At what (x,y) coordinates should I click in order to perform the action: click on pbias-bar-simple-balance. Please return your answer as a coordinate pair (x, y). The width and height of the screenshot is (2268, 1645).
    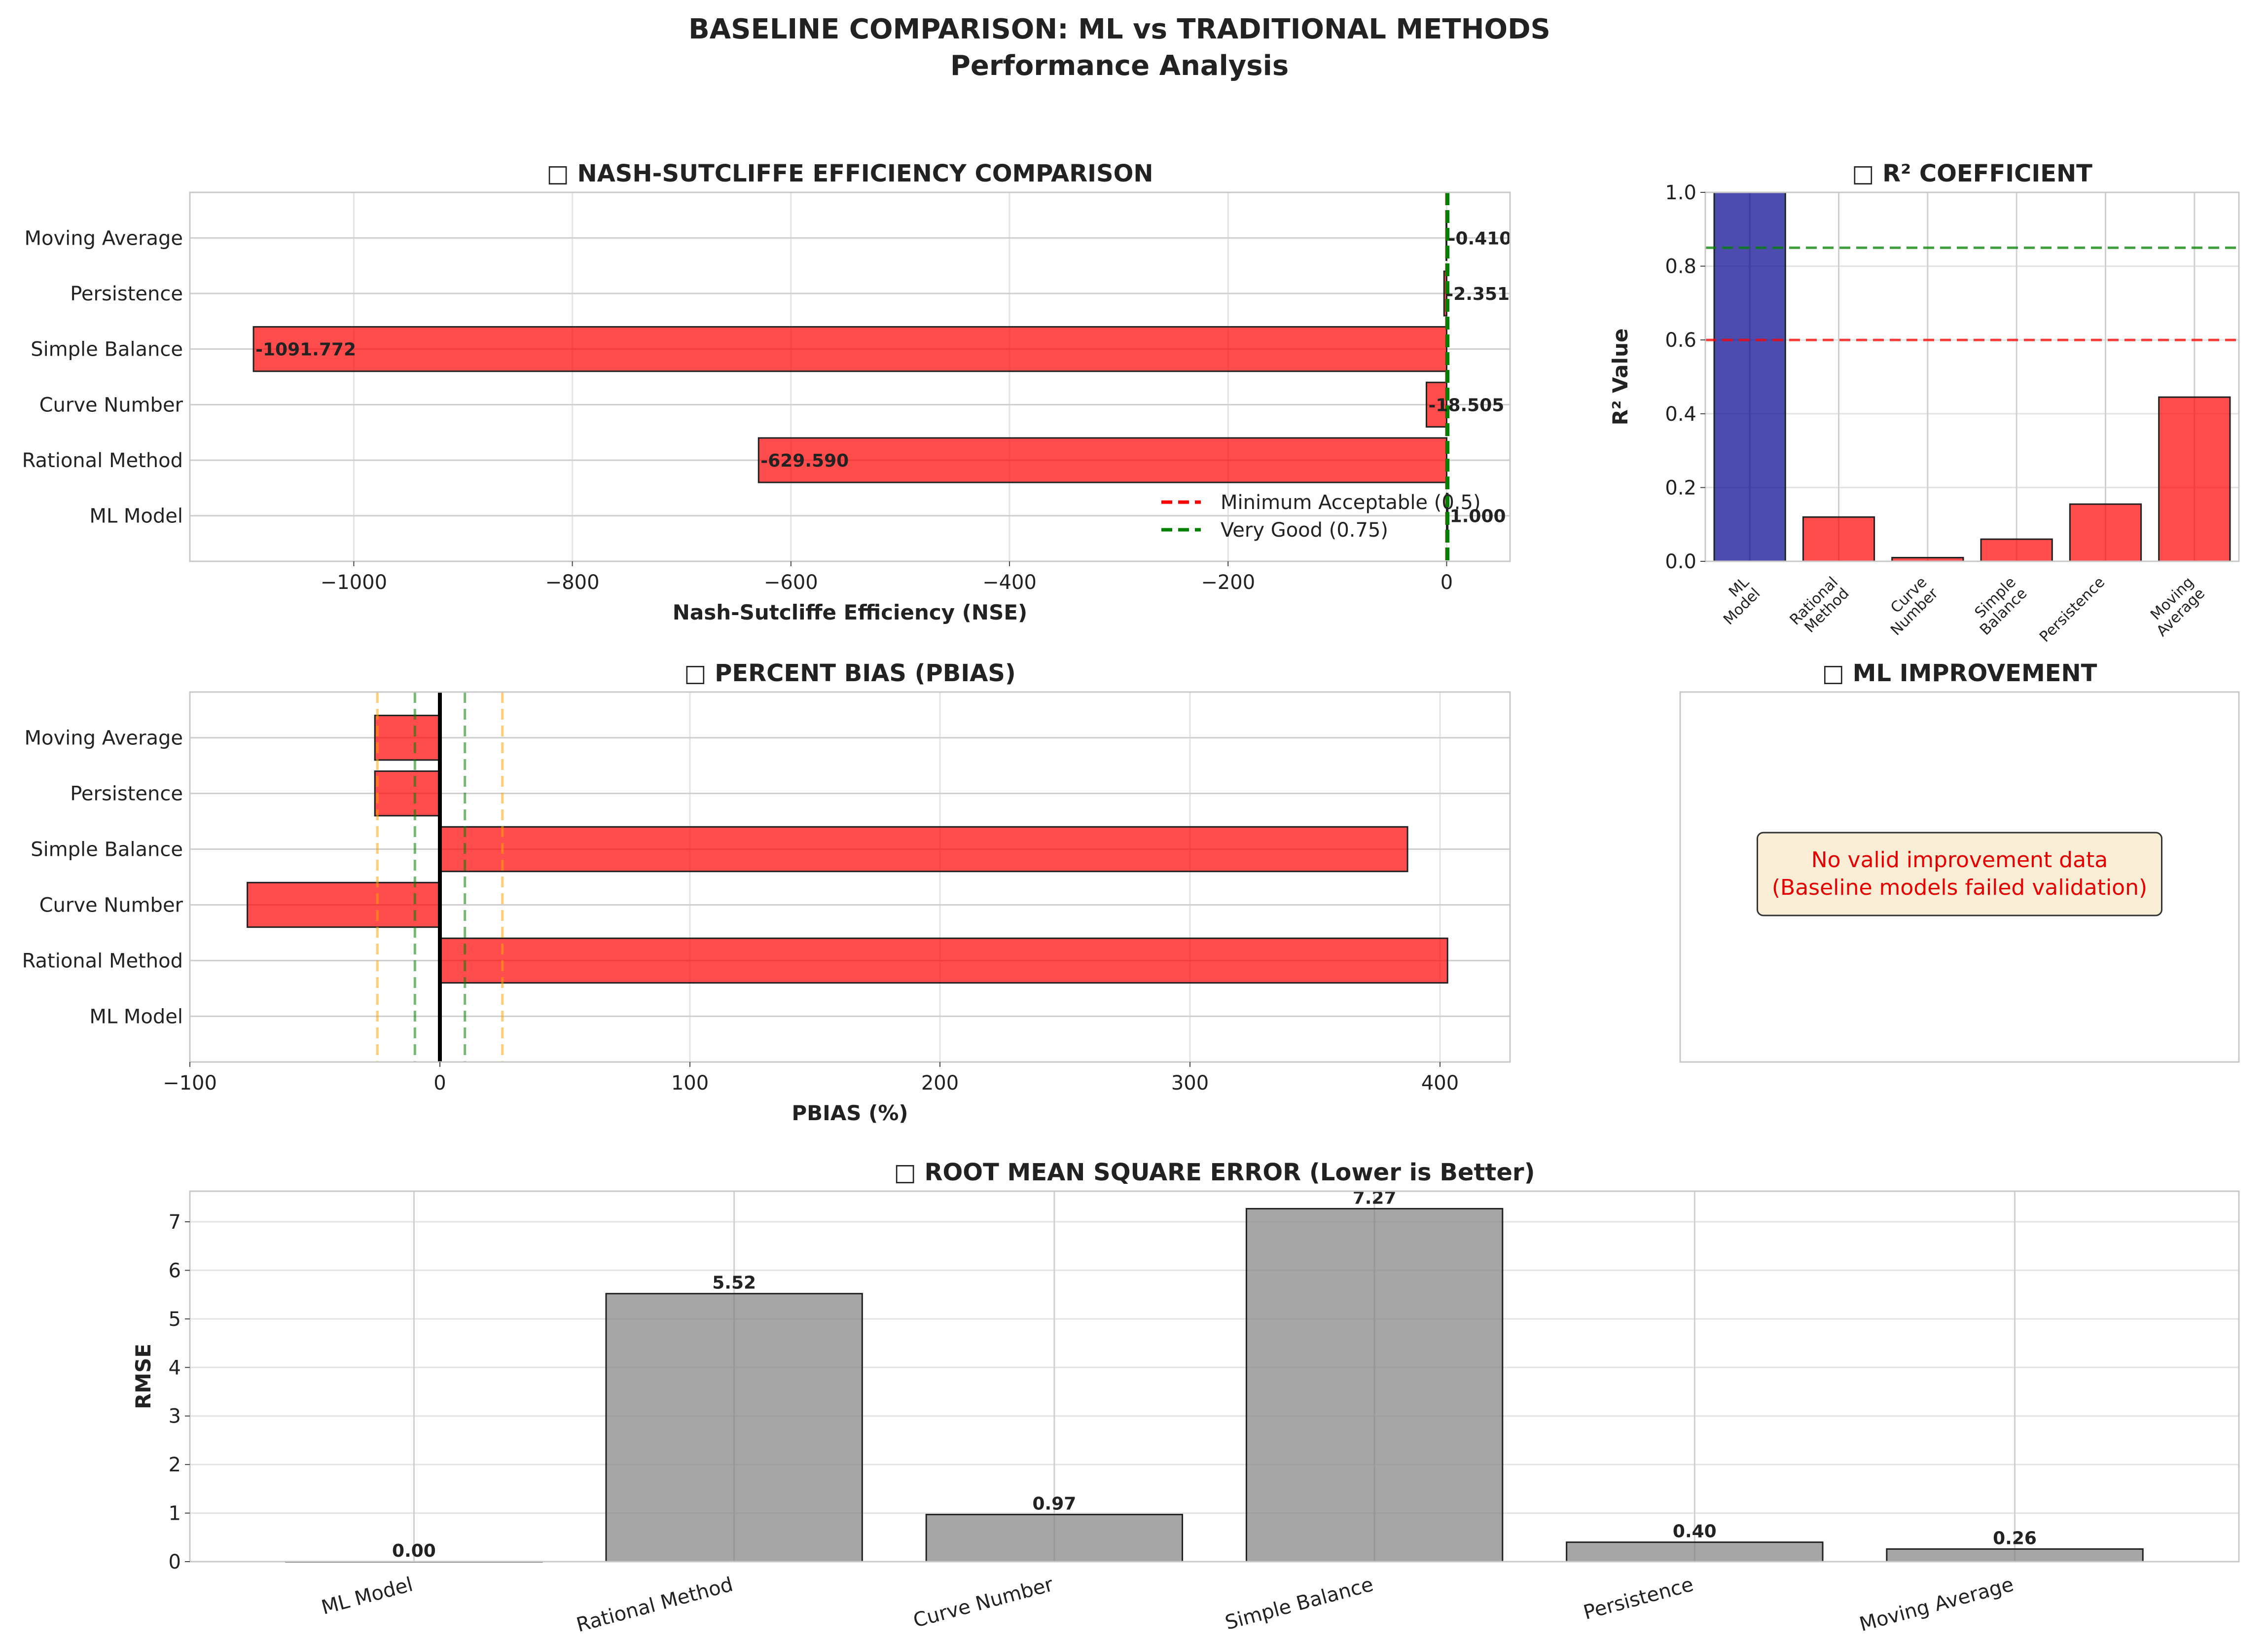
    Looking at the image, I should click on (923, 849).